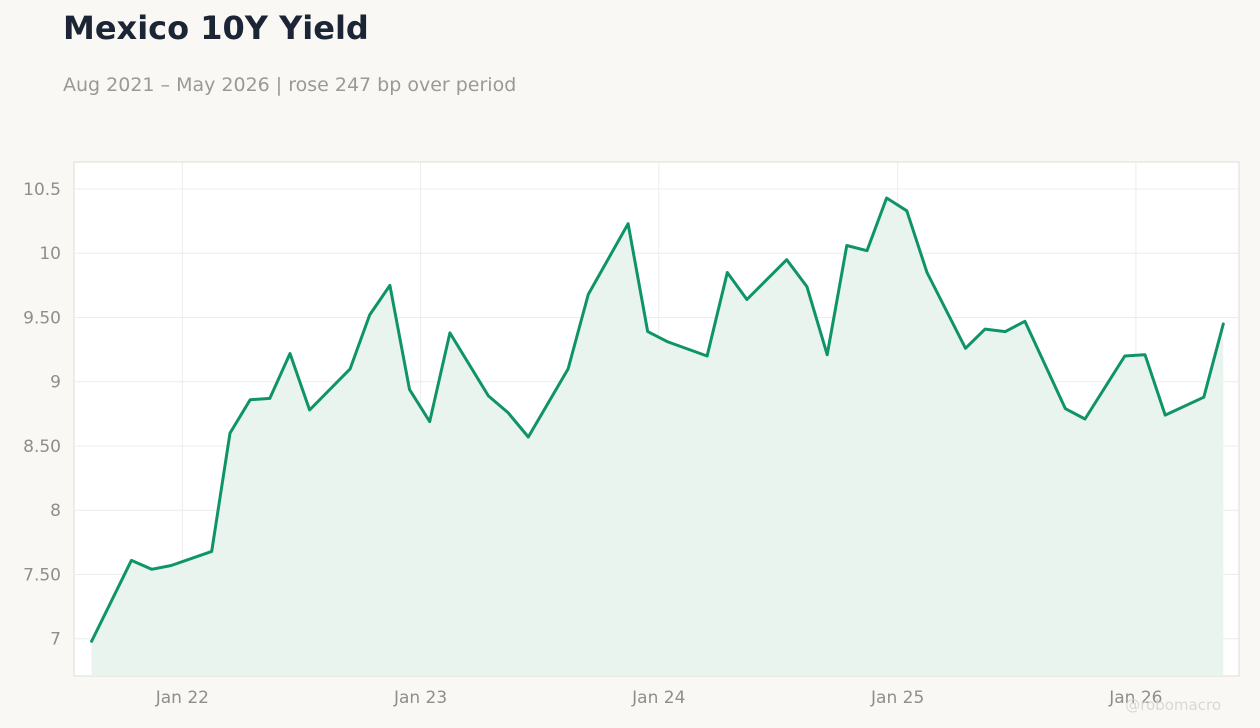  What do you see at coordinates (50, 254) in the screenshot?
I see `y-tick-label: 10` at bounding box center [50, 254].